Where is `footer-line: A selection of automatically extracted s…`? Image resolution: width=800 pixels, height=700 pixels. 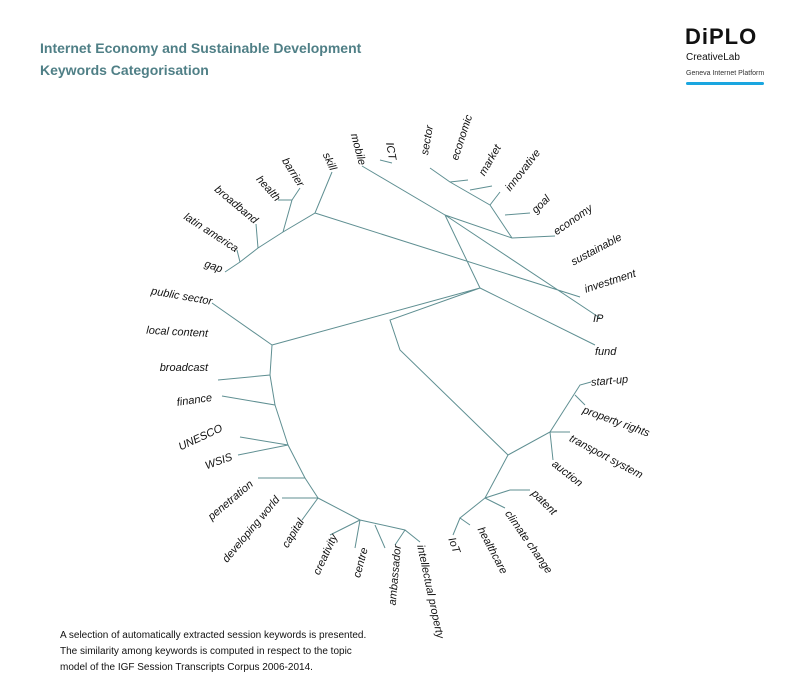 footer-line: A selection of automatically extracted s… is located at coordinates (213, 635).